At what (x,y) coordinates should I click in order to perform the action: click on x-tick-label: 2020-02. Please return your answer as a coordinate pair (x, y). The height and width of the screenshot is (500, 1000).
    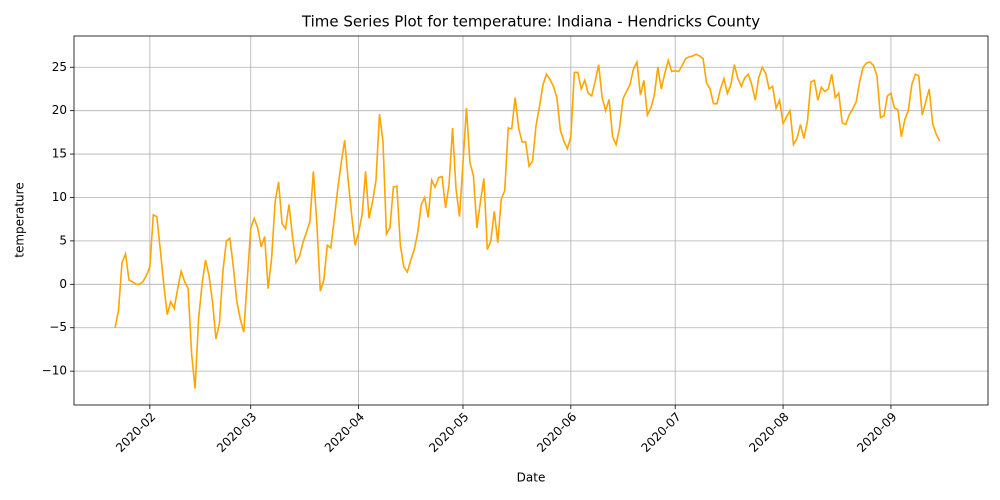
    Looking at the image, I should click on (135, 432).